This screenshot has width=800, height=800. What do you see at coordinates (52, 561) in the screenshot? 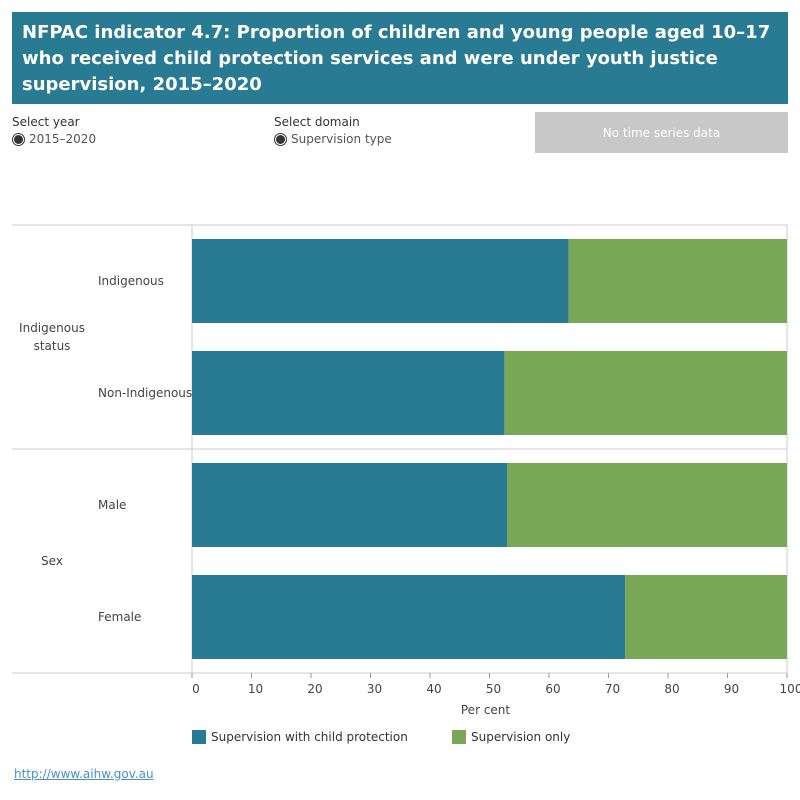
I see `group-label: Sex` at bounding box center [52, 561].